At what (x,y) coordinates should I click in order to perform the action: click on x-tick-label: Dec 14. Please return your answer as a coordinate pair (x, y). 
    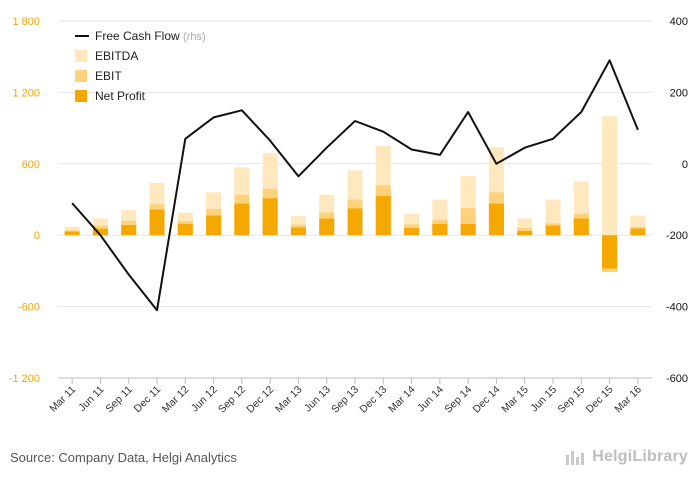
    Looking at the image, I should click on (487, 400).